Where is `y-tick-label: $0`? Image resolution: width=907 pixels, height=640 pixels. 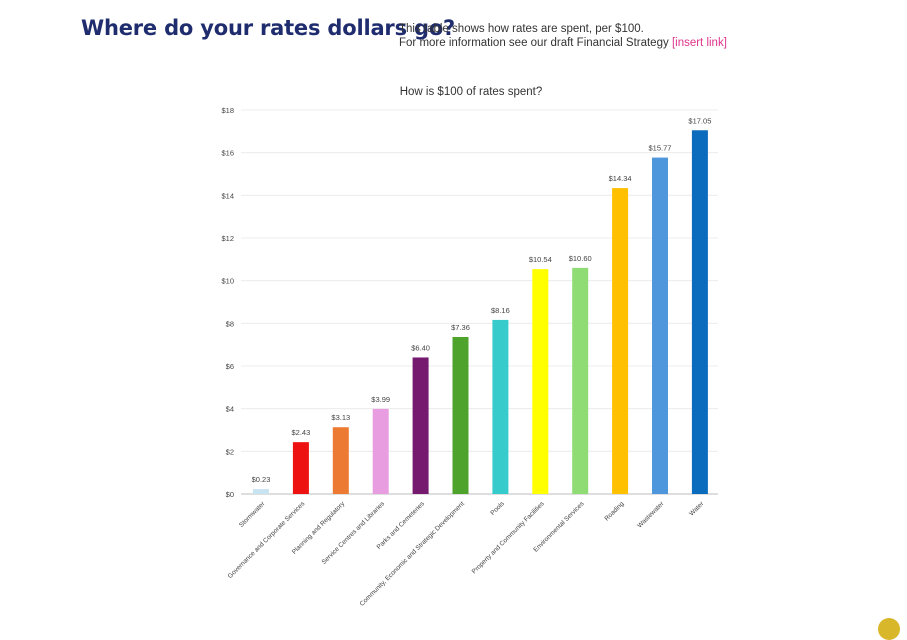 y-tick-label: $0 is located at coordinates (230, 494).